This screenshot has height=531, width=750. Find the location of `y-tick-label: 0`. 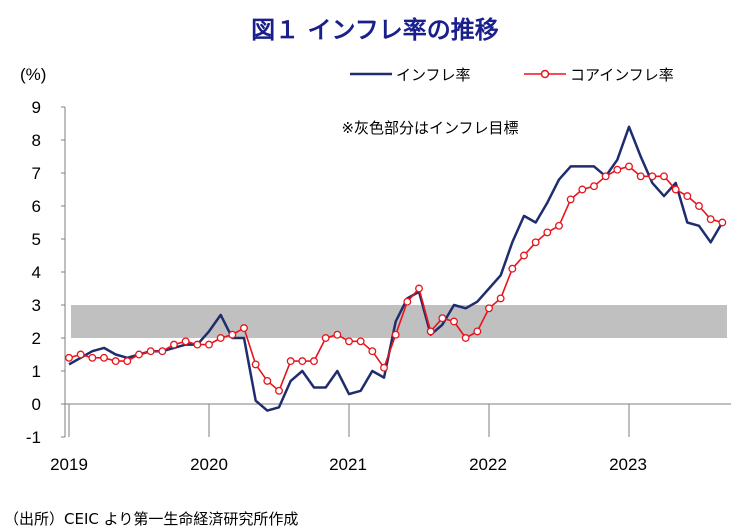

y-tick-label: 0 is located at coordinates (36, 404).